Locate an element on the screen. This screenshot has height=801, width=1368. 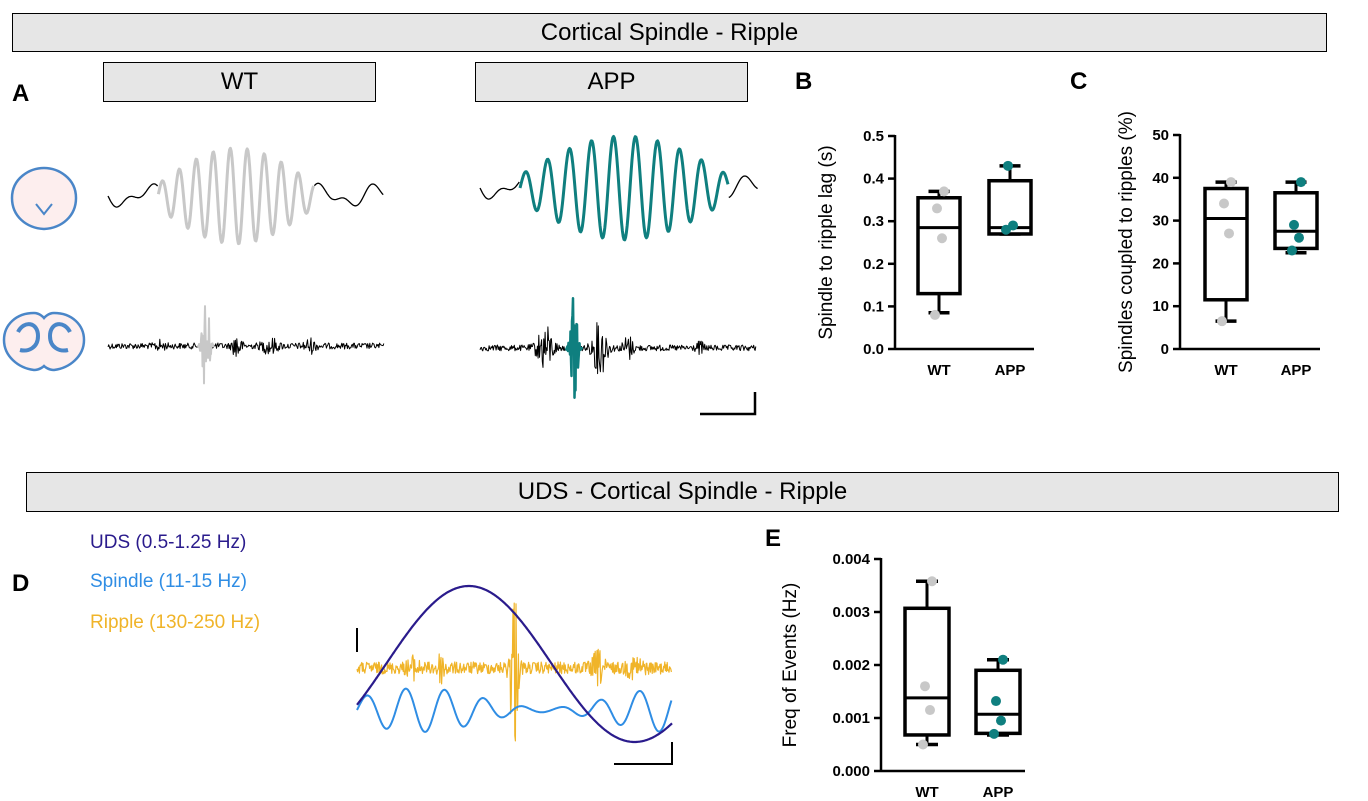
wt-cortical-trace-baseline-post is located at coordinates (348, 194).